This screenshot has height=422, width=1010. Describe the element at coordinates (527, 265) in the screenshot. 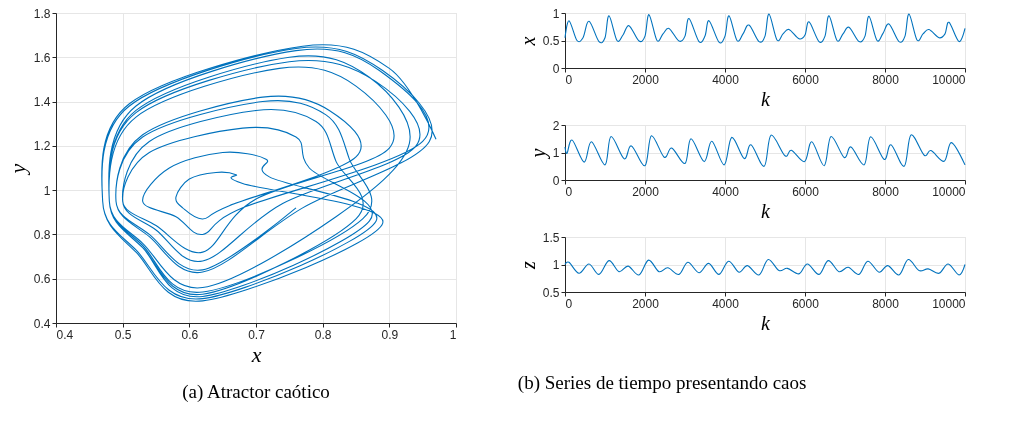

I see `y-axis-title: z` at that location.